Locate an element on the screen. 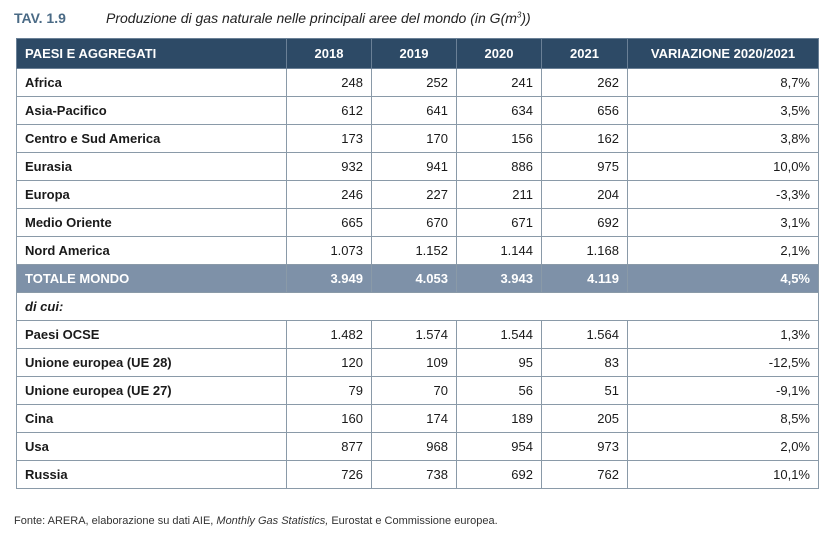 This screenshot has width=834, height=537. column-header: VARIAZIONE 2020/2021 is located at coordinates (723, 53).